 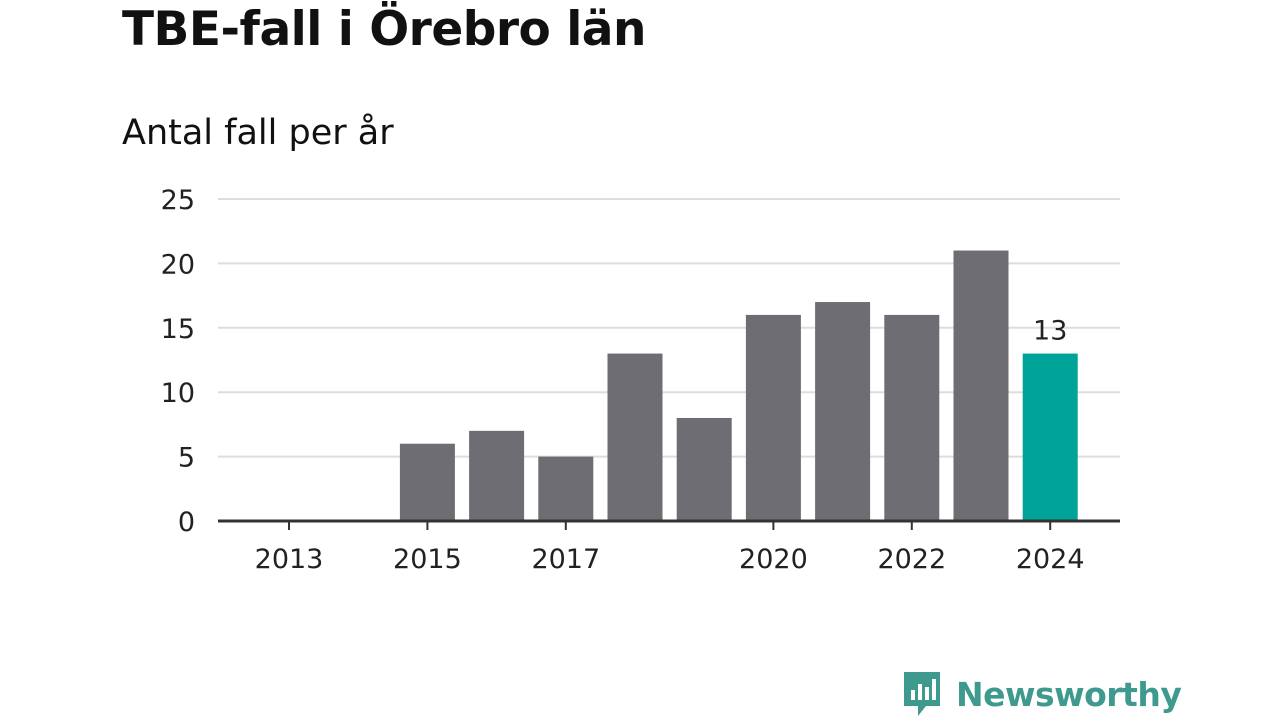 I want to click on x-tick-label: 2022, so click(x=911, y=559).